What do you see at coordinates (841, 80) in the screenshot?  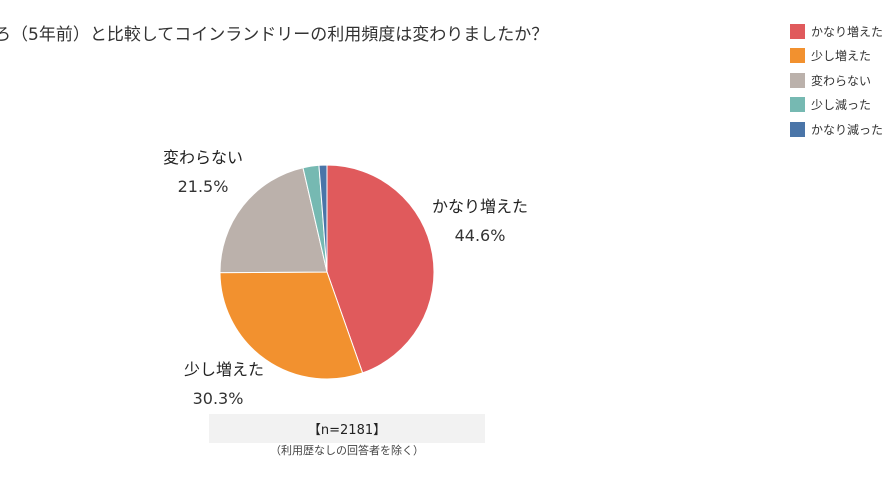 I see `legend-label: 変わらない` at bounding box center [841, 80].